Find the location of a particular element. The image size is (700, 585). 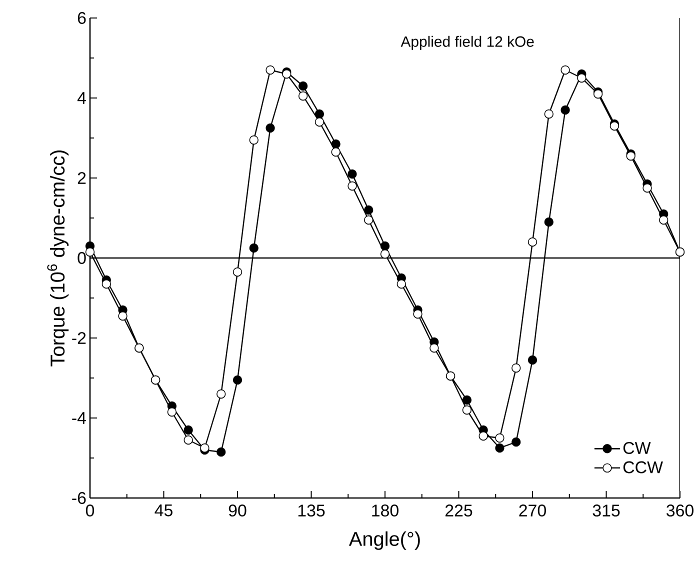

x-tick-label: 135 is located at coordinates (311, 510).